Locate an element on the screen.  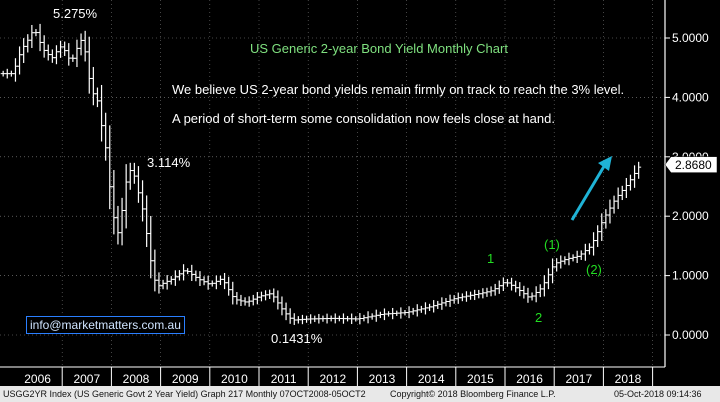
wave-p1-label: (1) is located at coordinates (552, 244).